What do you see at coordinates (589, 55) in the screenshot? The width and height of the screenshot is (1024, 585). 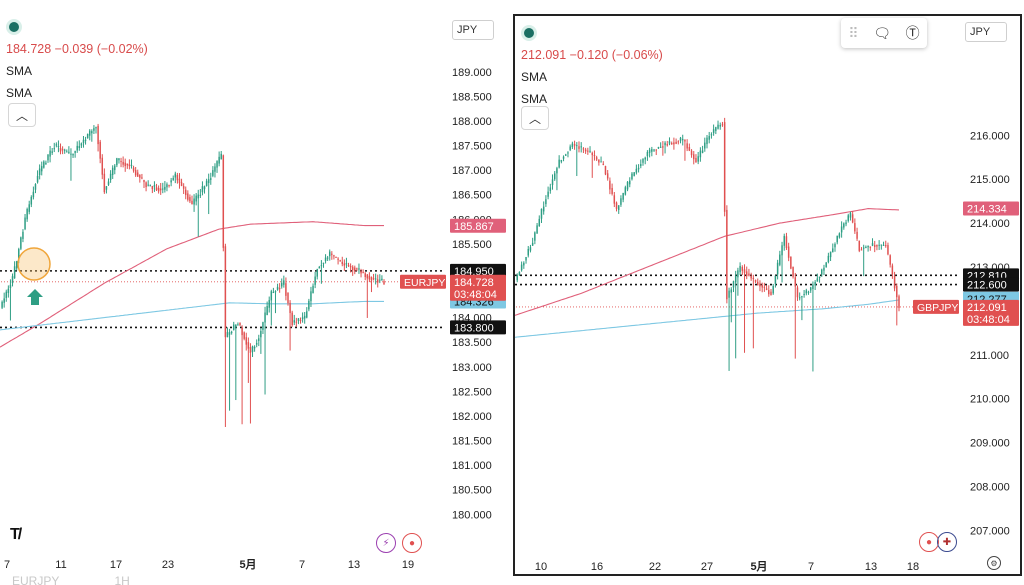 I see `price-change: −0.120` at bounding box center [589, 55].